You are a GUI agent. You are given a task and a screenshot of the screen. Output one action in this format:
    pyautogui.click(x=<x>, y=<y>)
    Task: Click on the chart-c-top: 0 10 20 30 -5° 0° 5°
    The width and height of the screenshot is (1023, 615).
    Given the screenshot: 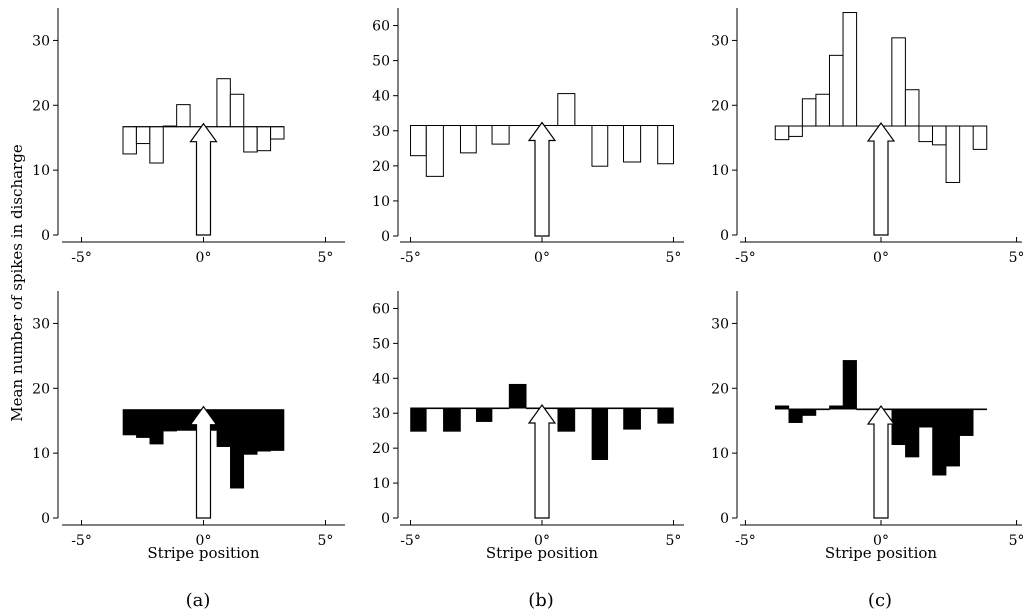 What is the action you would take?
    pyautogui.click(x=867, y=137)
    